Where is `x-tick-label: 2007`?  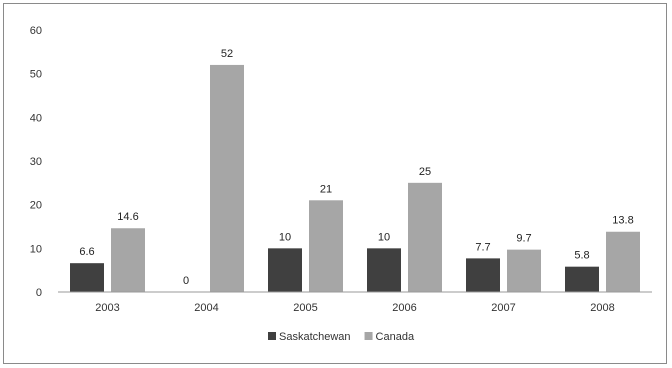
x-tick-label: 2007 is located at coordinates (503, 308).